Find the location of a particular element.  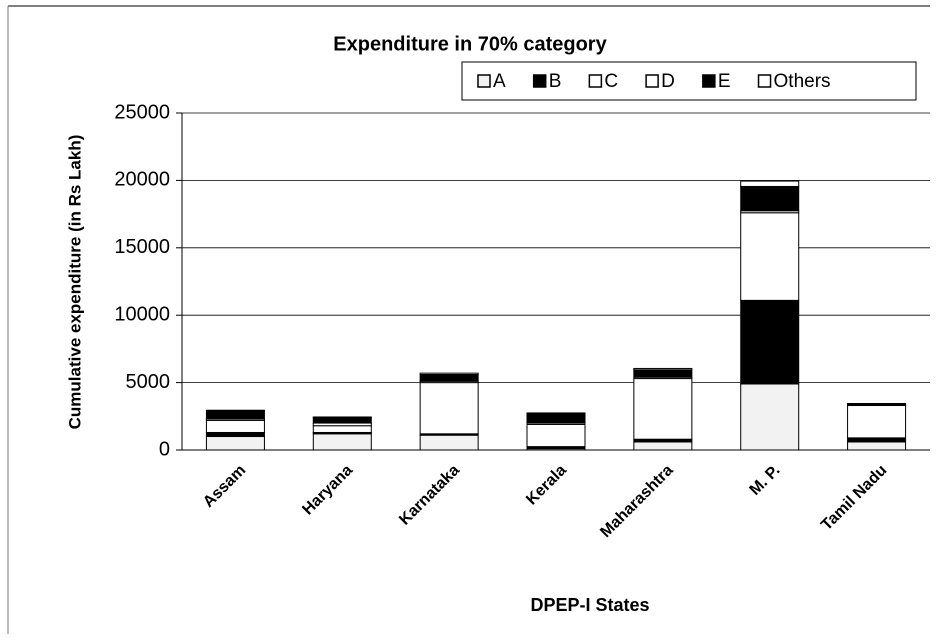

y-tick-label: 0 is located at coordinates (164, 449).